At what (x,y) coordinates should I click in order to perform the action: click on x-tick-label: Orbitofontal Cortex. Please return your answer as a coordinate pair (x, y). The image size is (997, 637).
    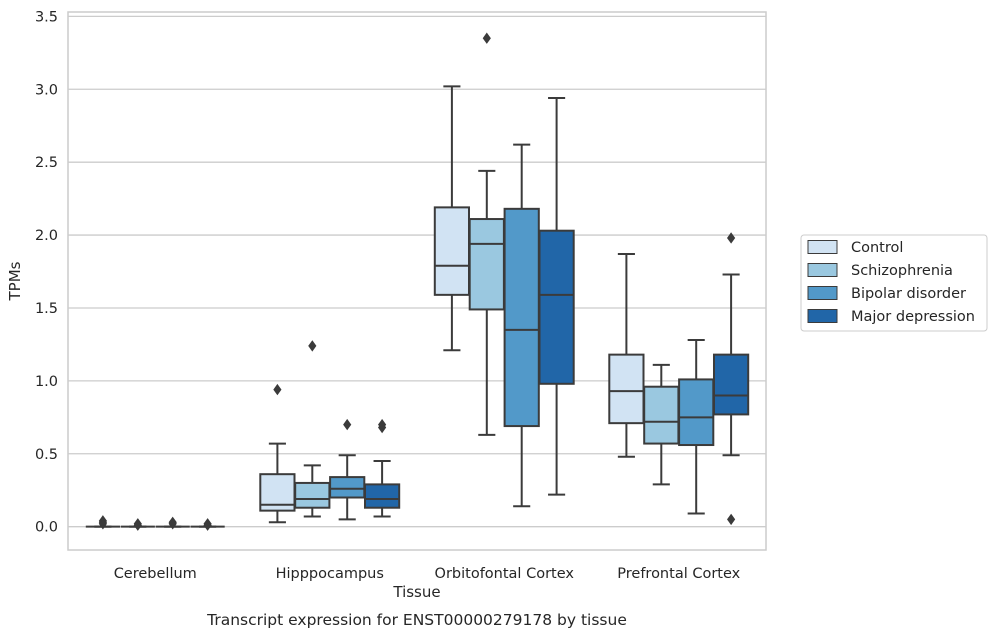
    Looking at the image, I should click on (505, 574).